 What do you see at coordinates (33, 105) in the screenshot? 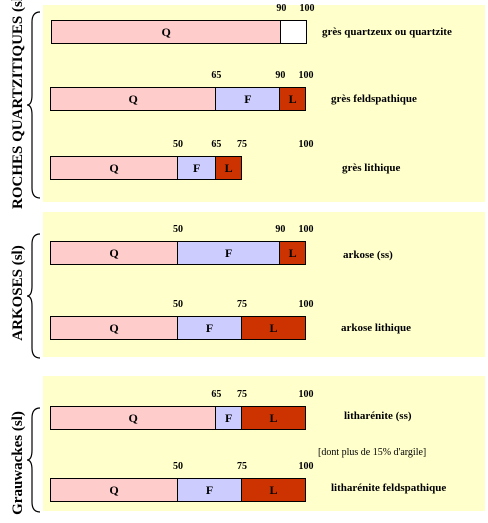
I see `brace-roches-quartzitiques` at bounding box center [33, 105].